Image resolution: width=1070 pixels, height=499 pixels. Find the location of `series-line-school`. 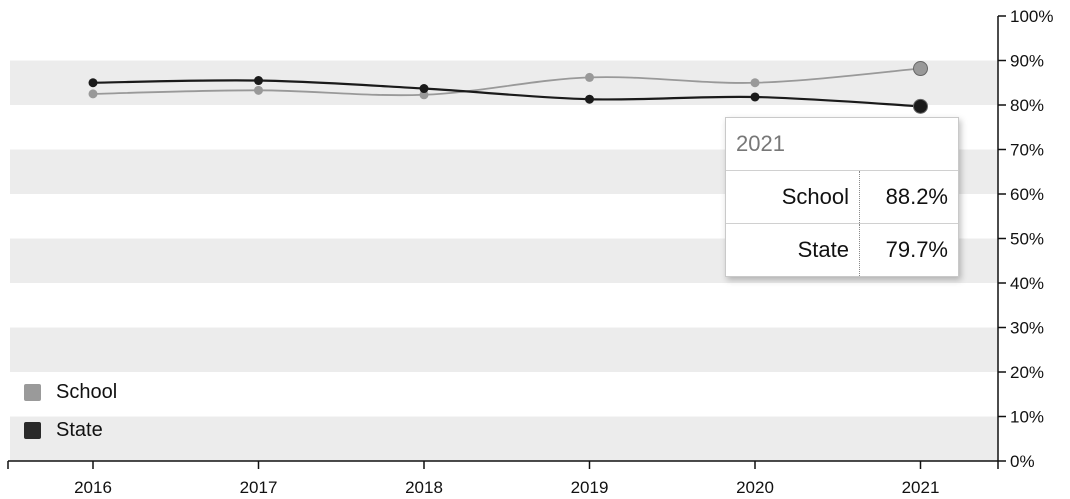

series-line-school is located at coordinates (506, 82).